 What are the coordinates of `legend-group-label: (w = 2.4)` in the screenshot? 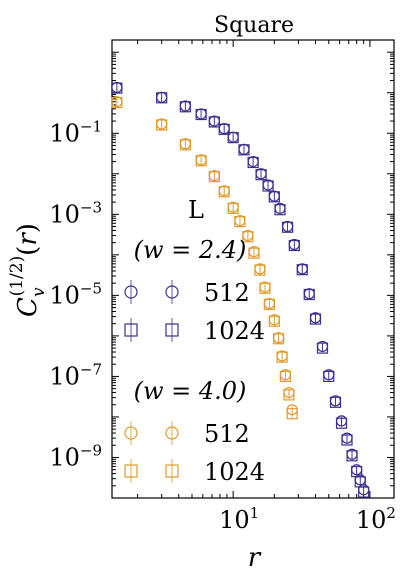 It's located at (190, 250).